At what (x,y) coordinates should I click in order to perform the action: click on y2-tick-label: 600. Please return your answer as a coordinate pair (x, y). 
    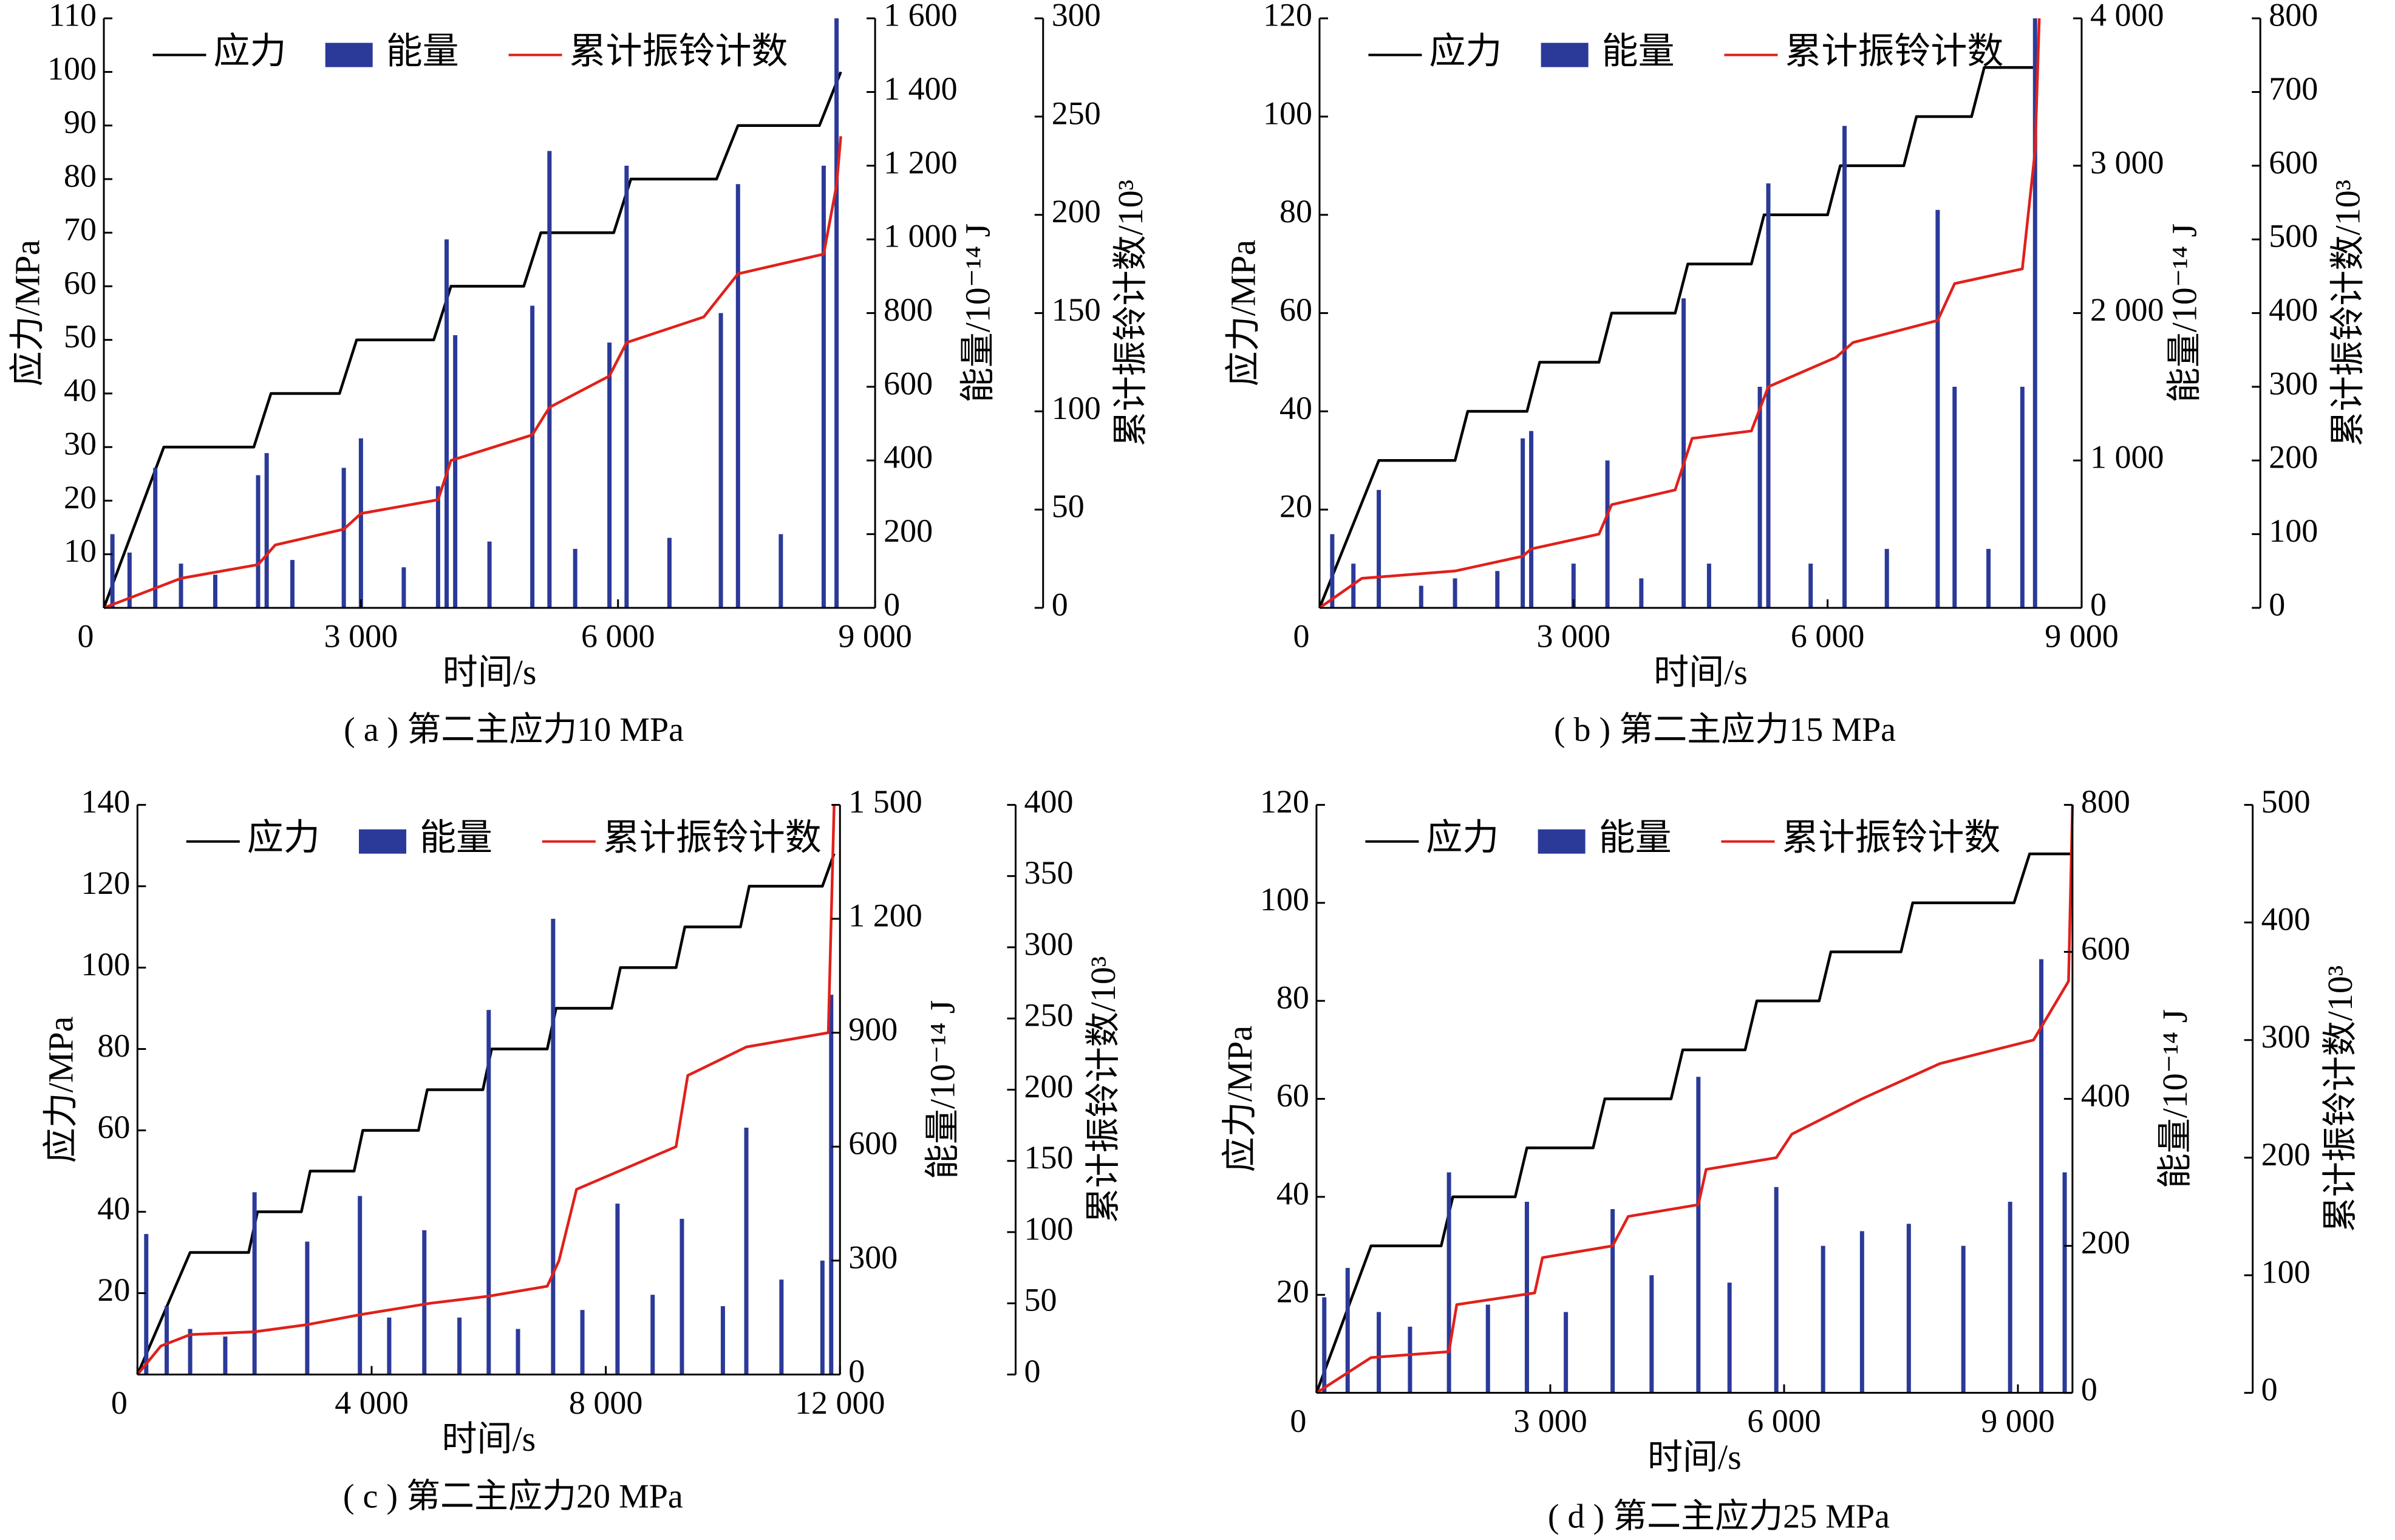
    Looking at the image, I should click on (908, 383).